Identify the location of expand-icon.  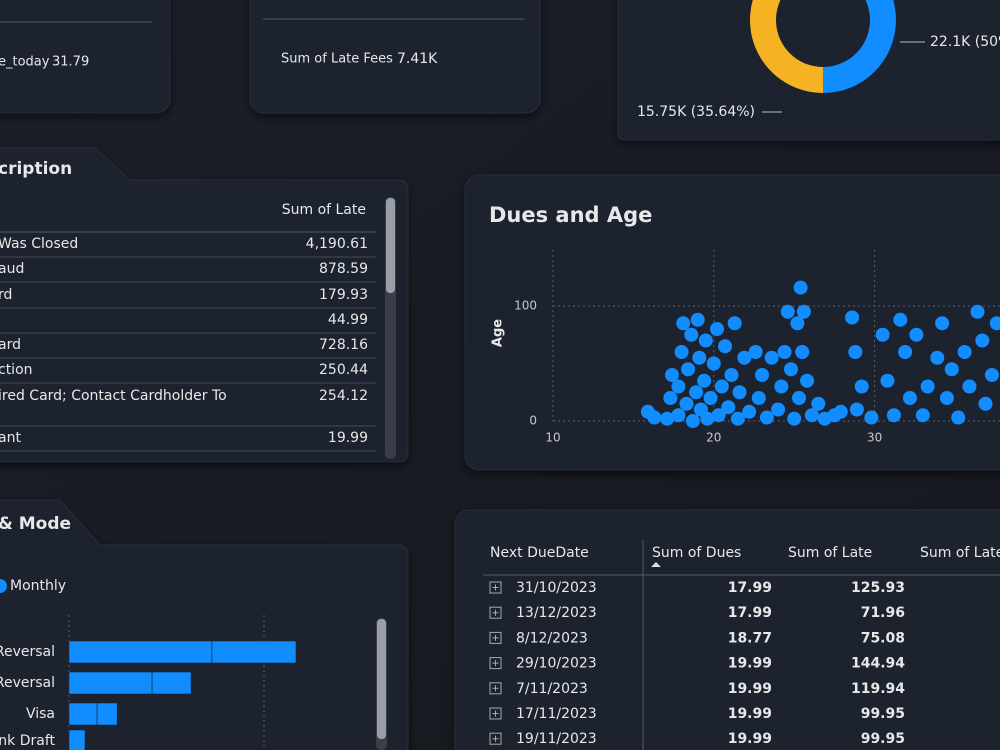
(495, 713).